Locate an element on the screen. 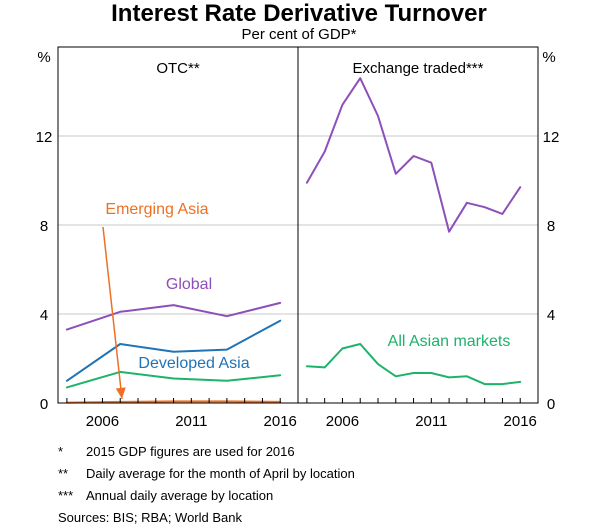  ytick-label-left-3: 12 is located at coordinates (44, 137).